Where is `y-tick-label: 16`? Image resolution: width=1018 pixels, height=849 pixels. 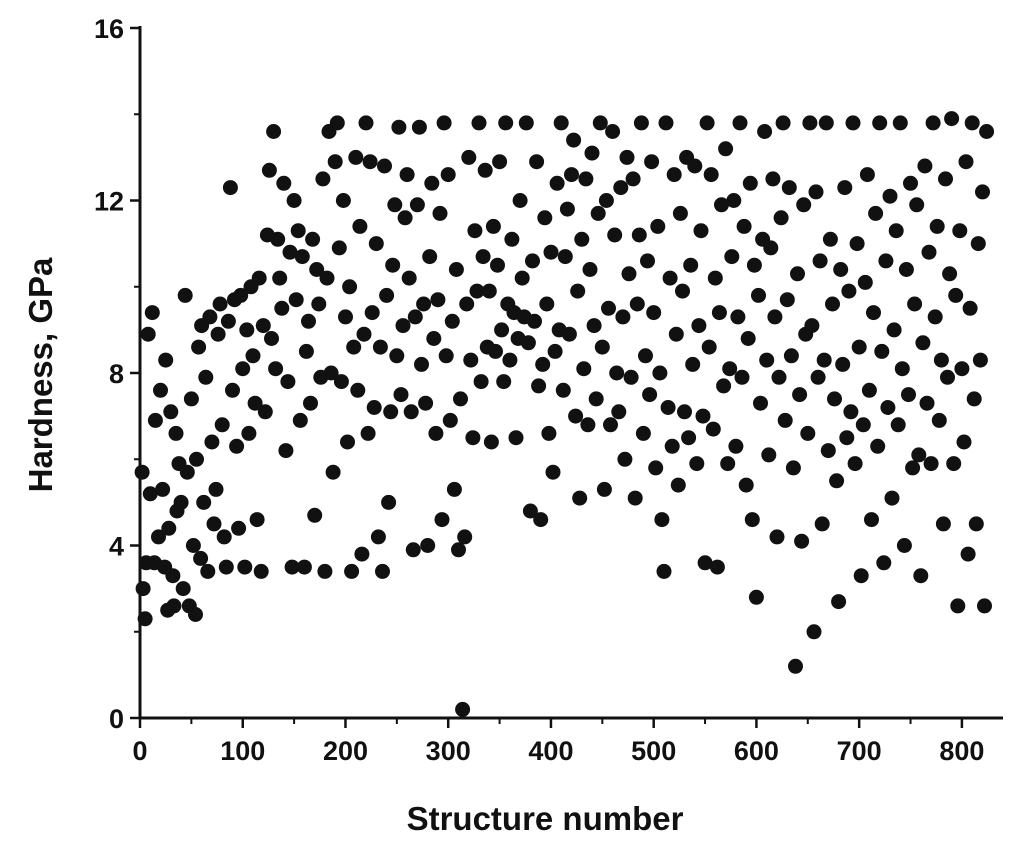
y-tick-label: 16 is located at coordinates (109, 29).